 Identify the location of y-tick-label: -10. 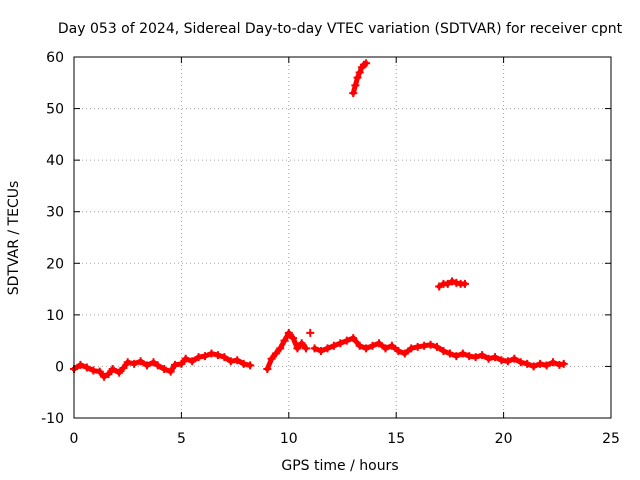
(52, 419).